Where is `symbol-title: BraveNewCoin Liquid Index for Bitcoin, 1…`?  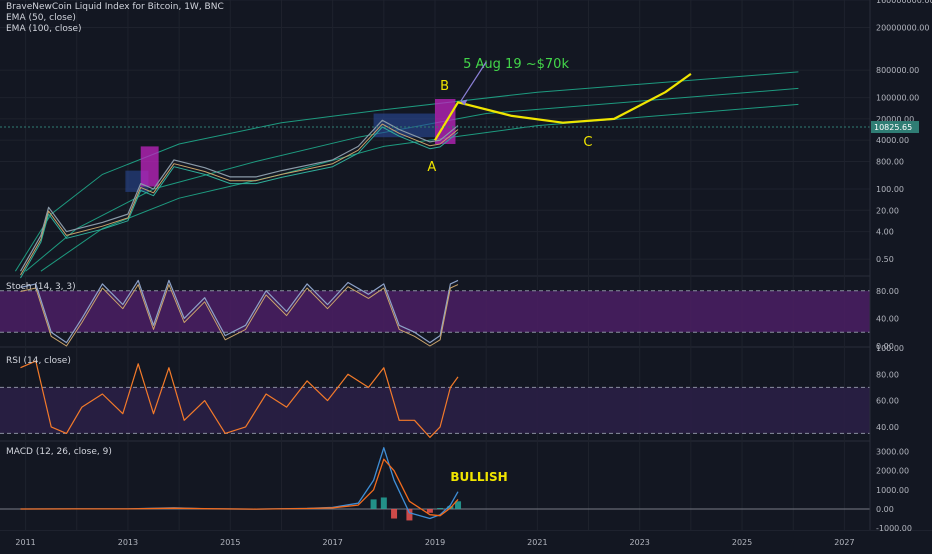
symbol-title: BraveNewCoin Liquid Index for Bitcoin, 1… is located at coordinates (115, 7).